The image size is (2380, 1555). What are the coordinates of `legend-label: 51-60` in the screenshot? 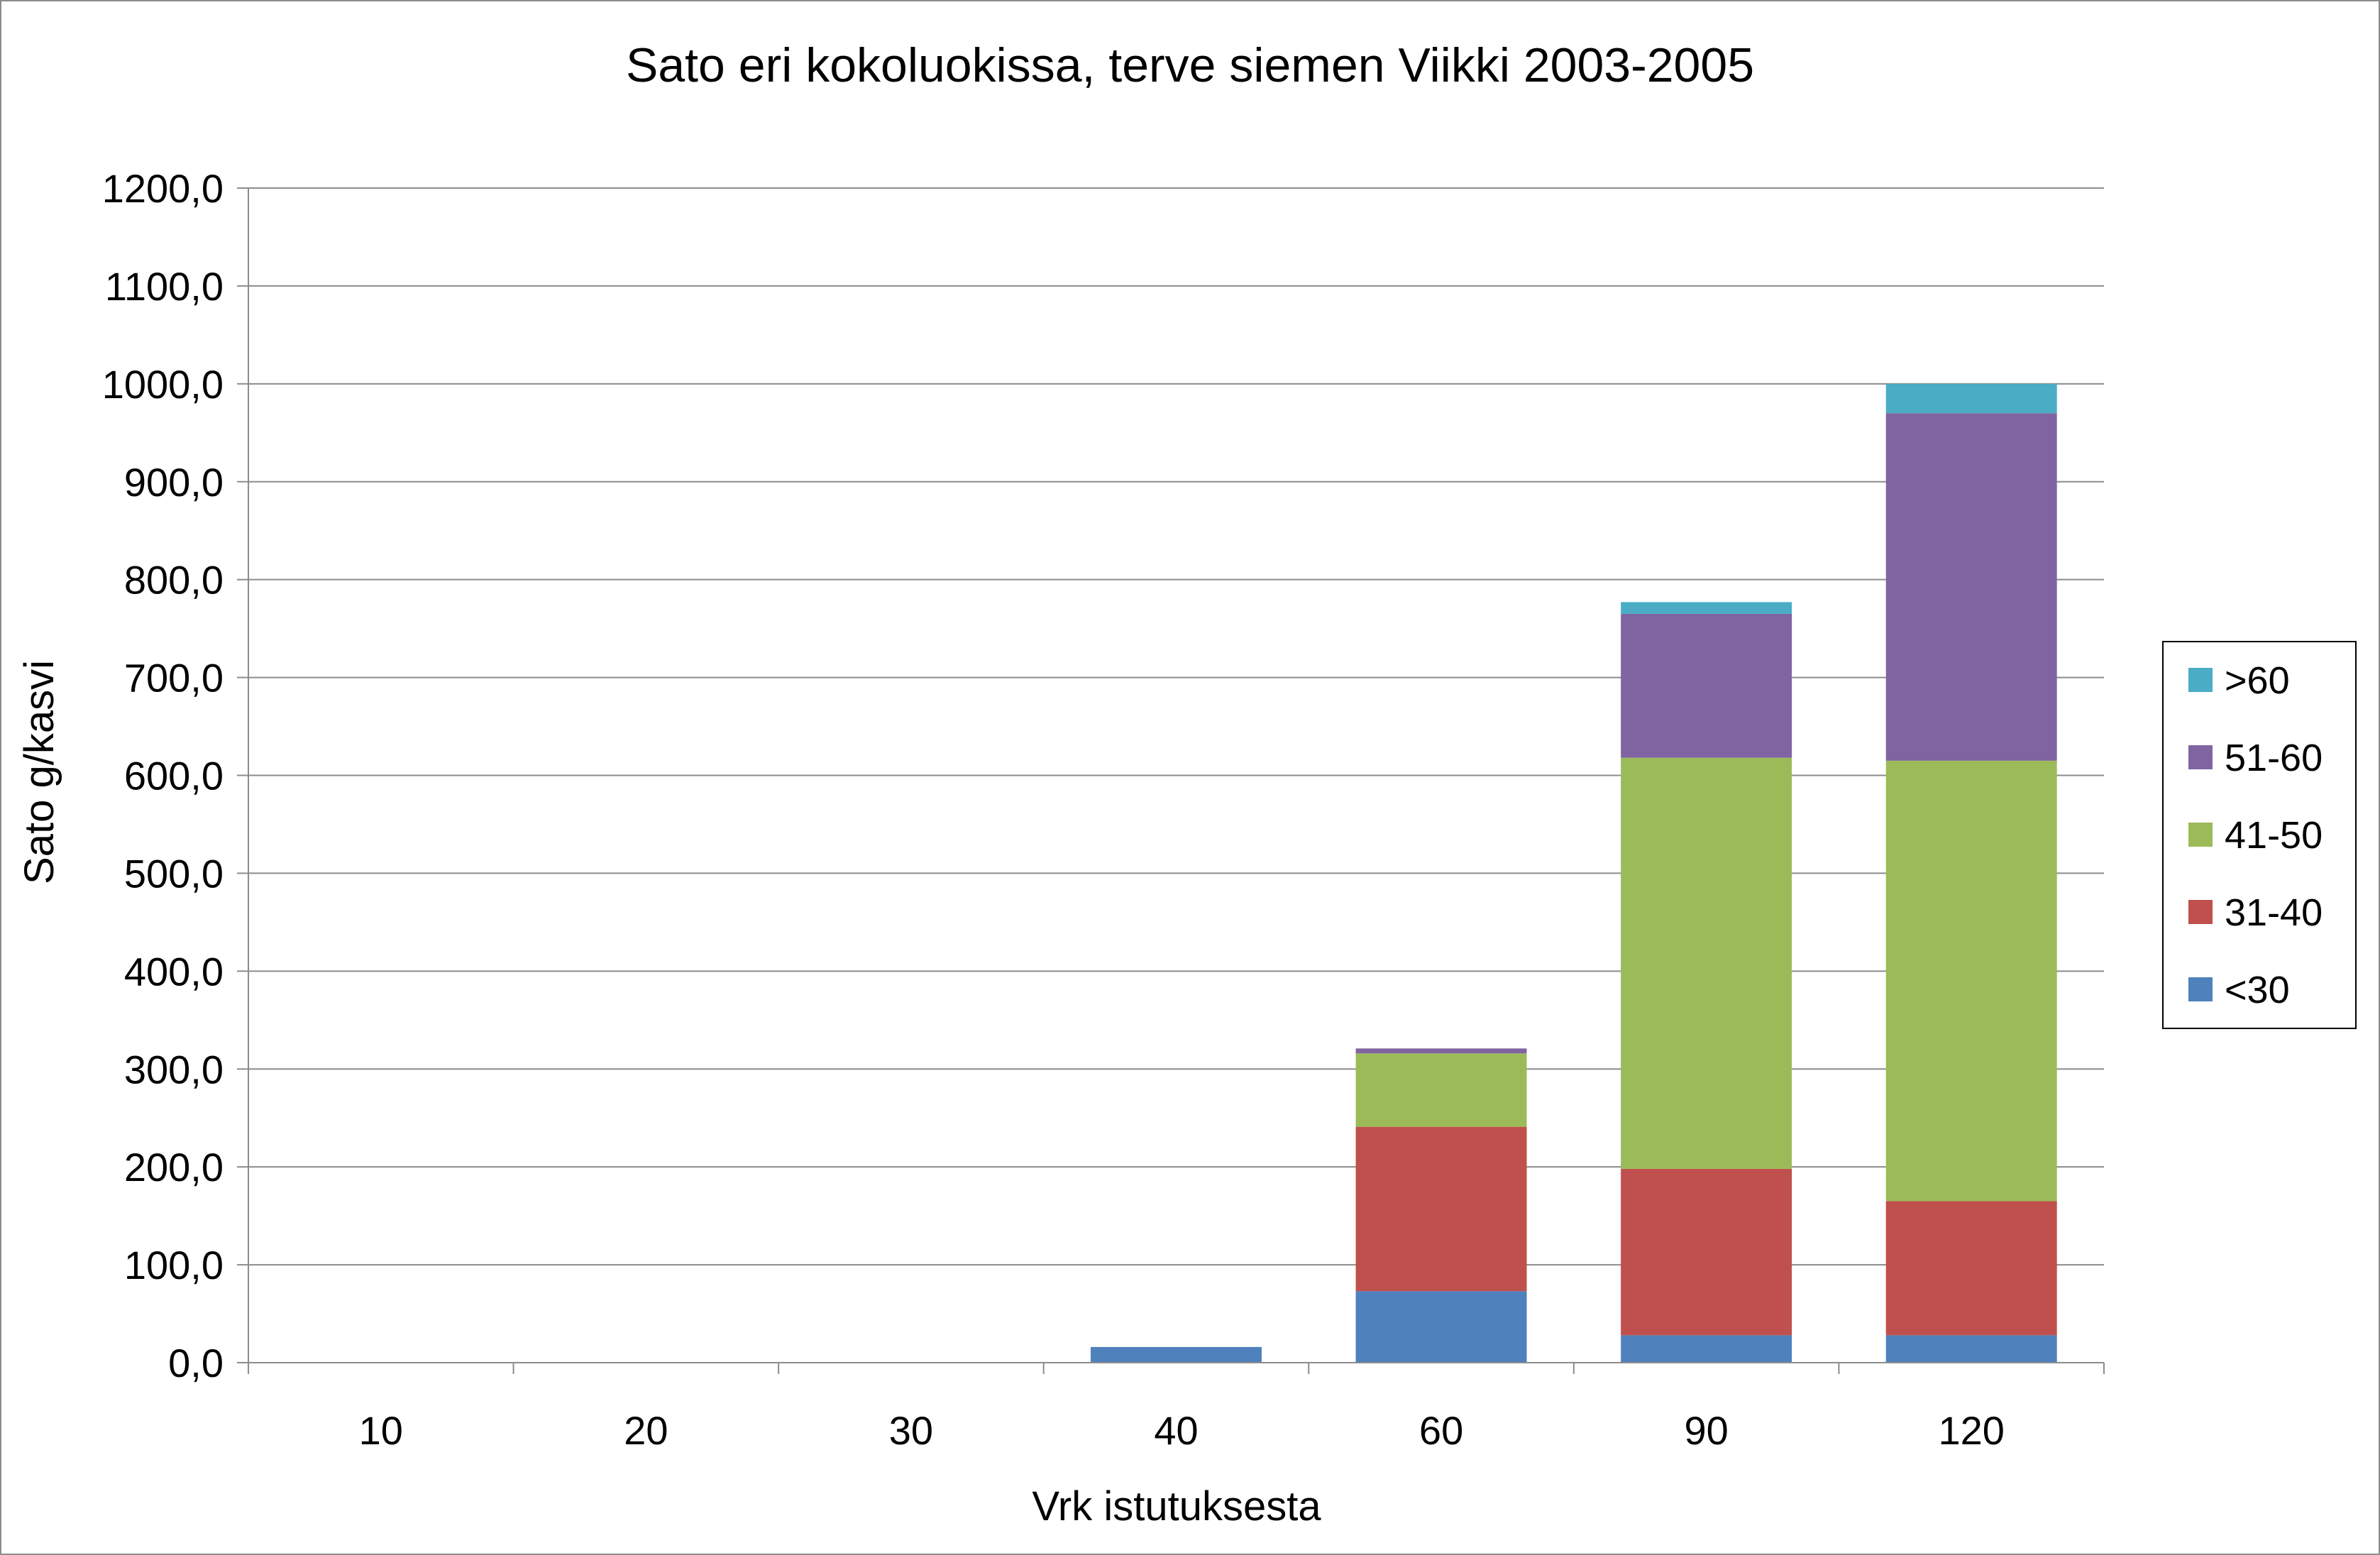 It's located at (2274, 758).